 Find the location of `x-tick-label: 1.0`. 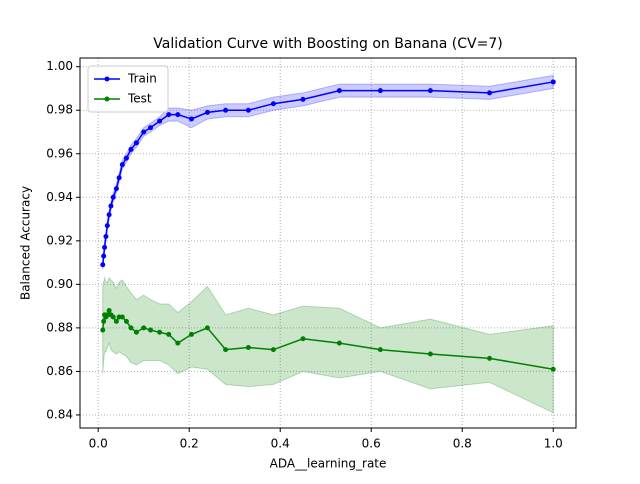

x-tick-label: 1.0 is located at coordinates (553, 444).